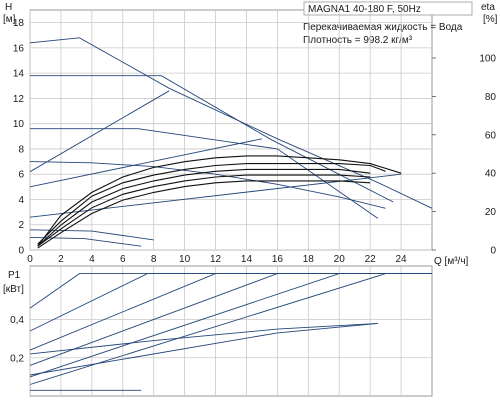 The width and height of the screenshot is (500, 400). Describe the element at coordinates (216, 259) in the screenshot. I see `x-tick-label: 12` at that location.